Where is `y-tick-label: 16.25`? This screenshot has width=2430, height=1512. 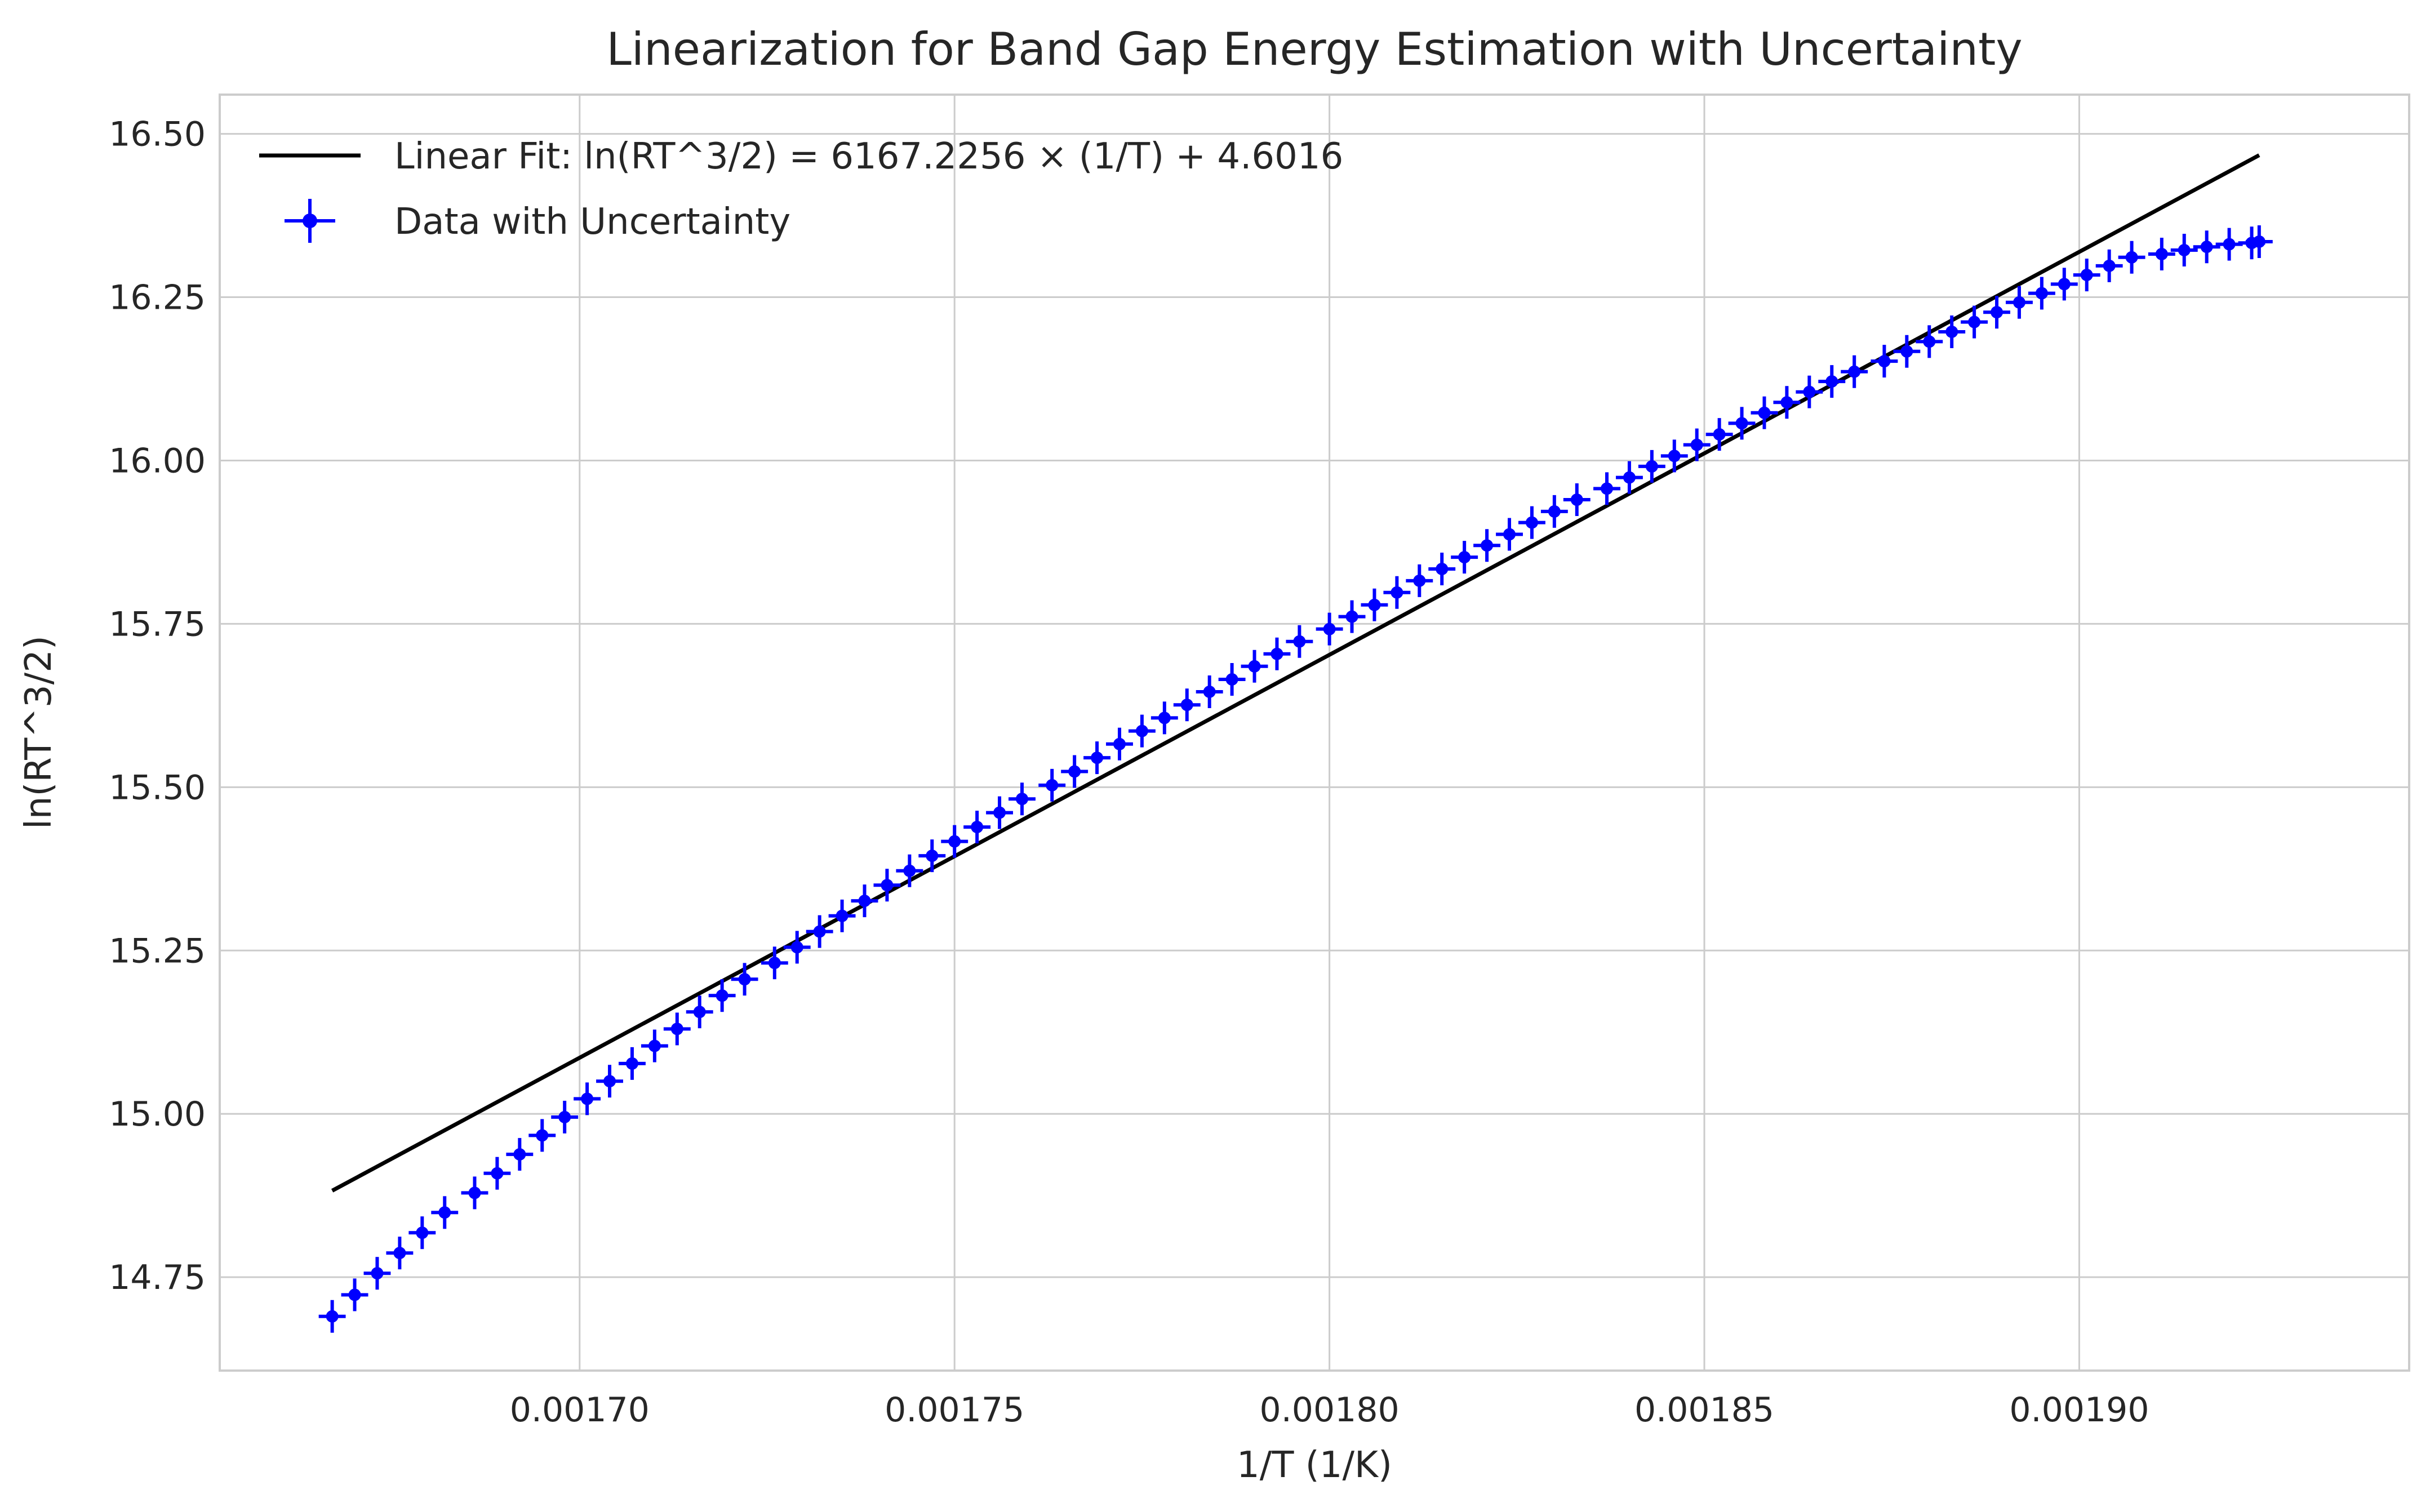 y-tick-label: 16.25 is located at coordinates (157, 298).